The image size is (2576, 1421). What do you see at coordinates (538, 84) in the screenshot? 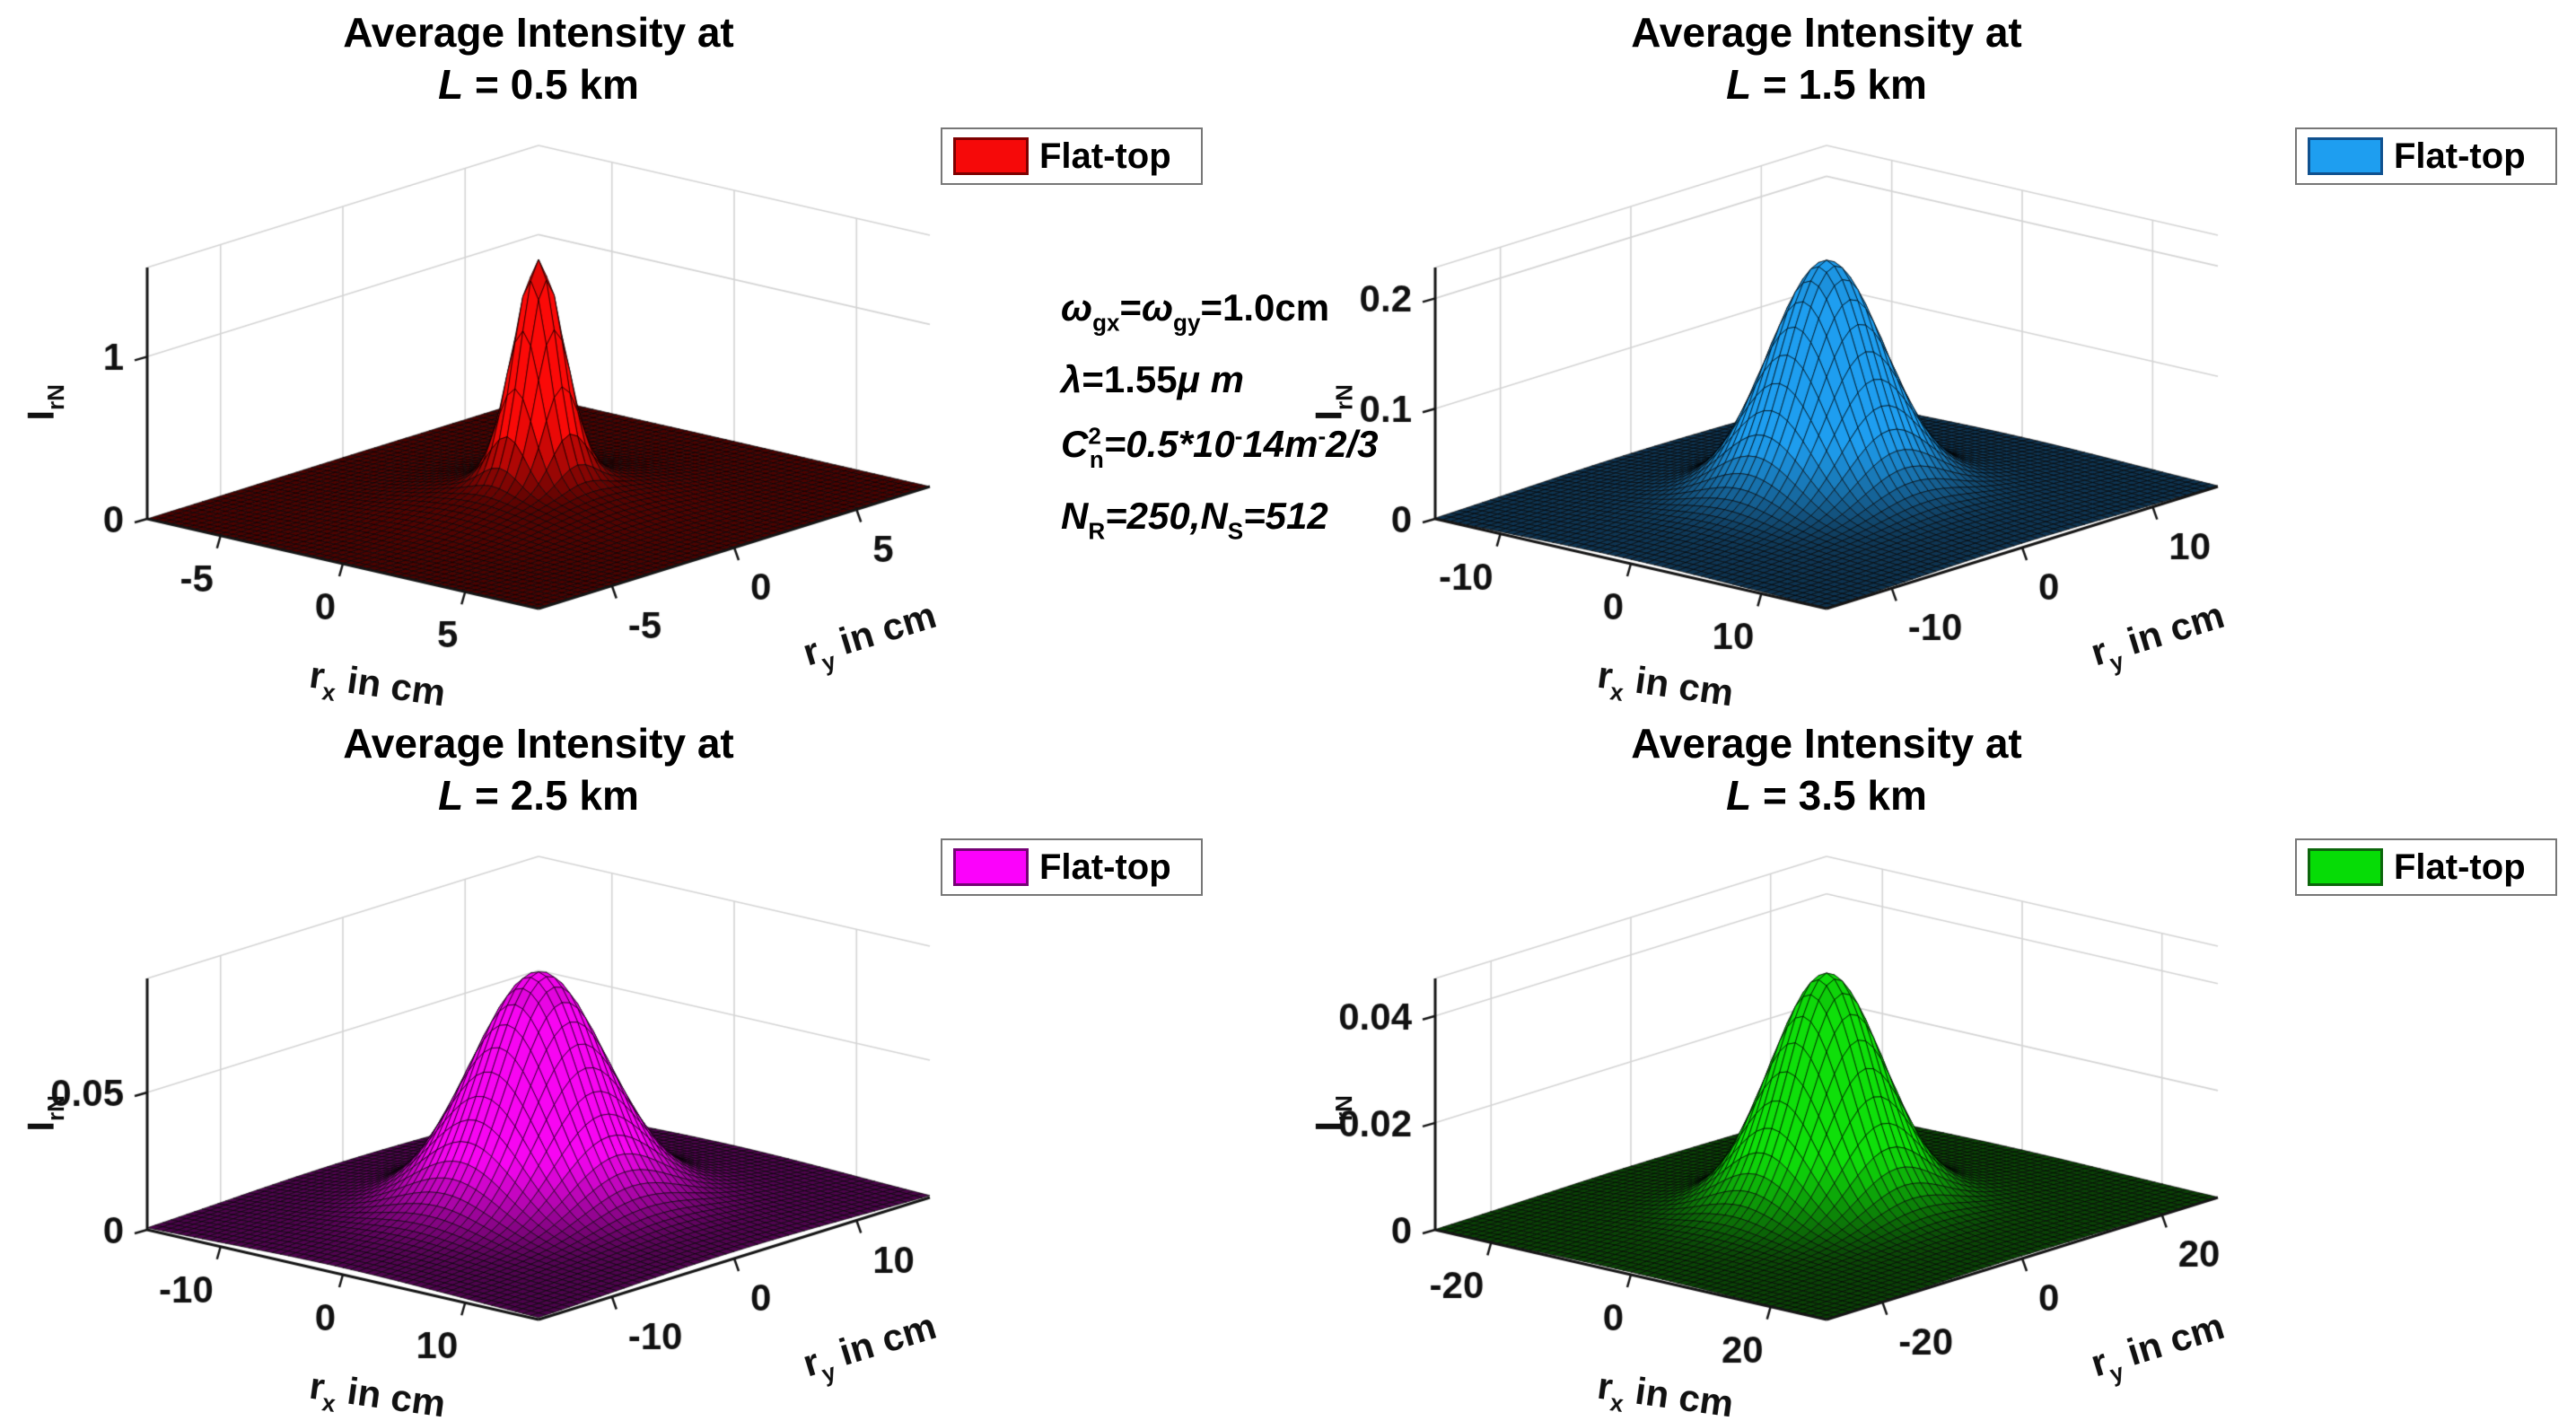
I see `plot-title-line2: L = 0.5 km` at bounding box center [538, 84].